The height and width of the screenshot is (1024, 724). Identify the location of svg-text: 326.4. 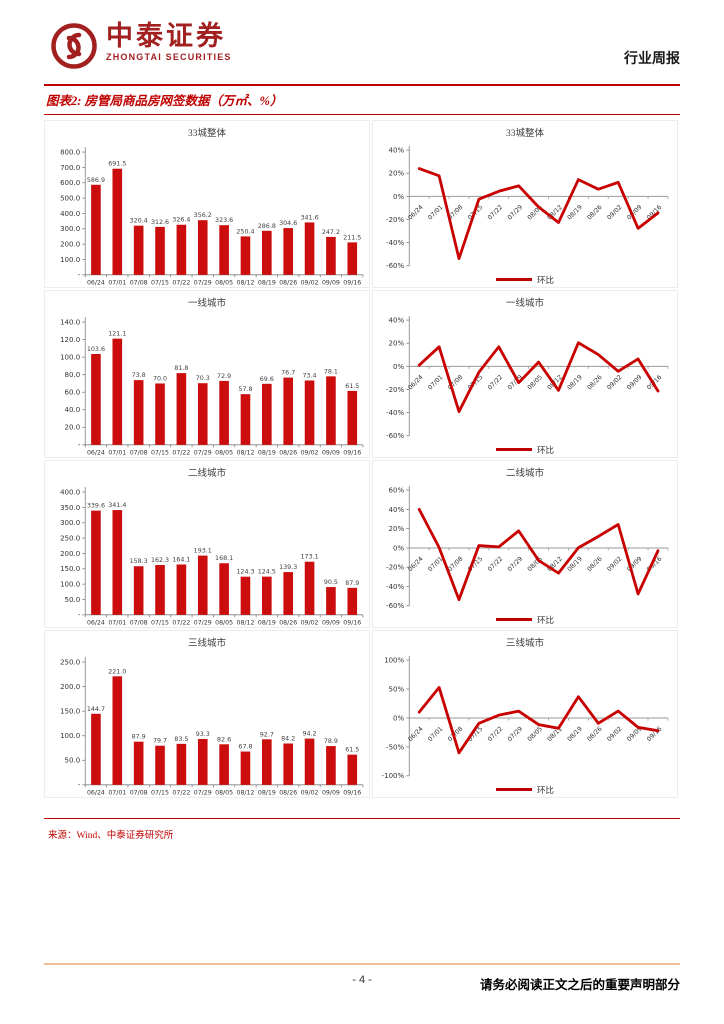
(181, 220).